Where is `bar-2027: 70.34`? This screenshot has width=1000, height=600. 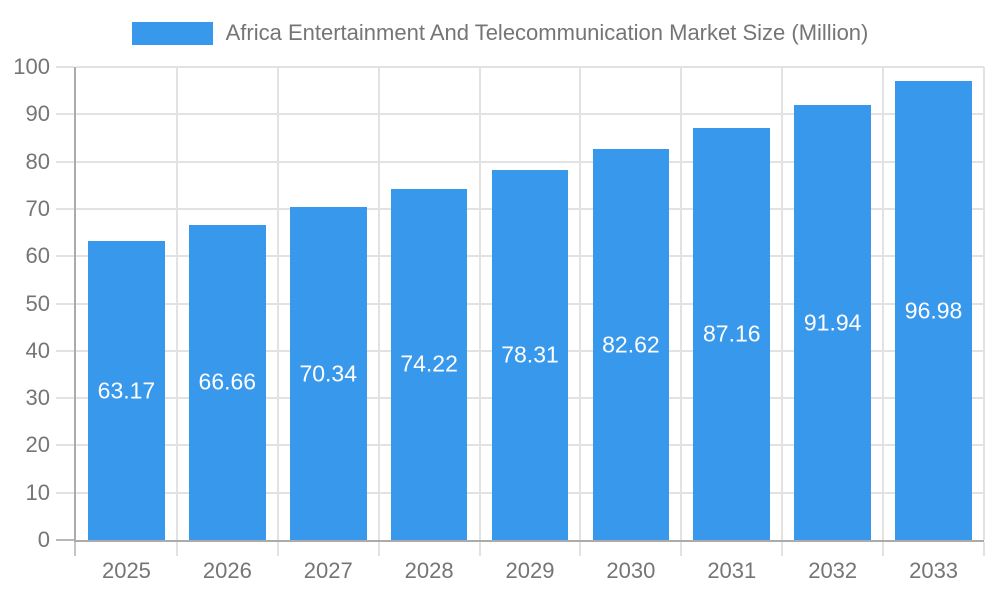 bar-2027: 70.34 is located at coordinates (328, 373).